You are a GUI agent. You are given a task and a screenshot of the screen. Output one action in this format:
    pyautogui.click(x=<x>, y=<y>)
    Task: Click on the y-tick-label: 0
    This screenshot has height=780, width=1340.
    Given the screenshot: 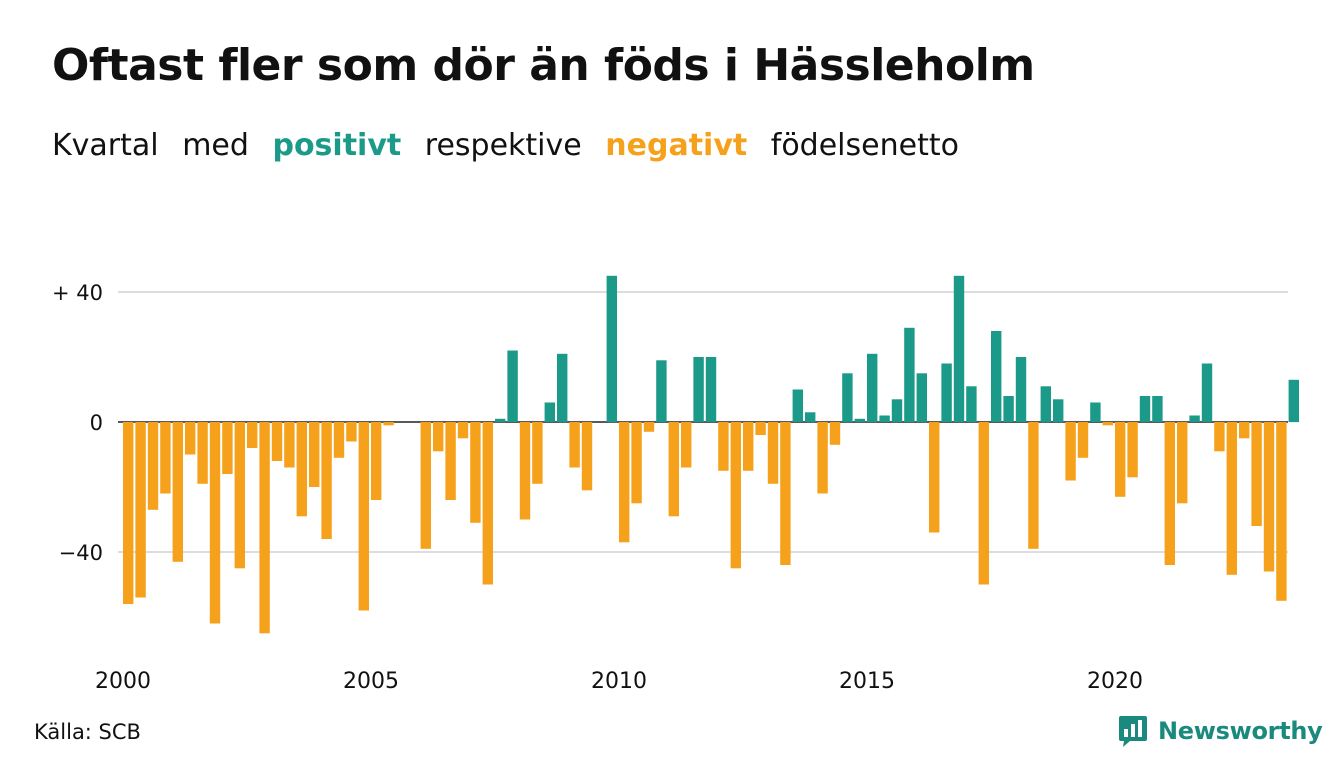 What is the action you would take?
    pyautogui.click(x=96, y=423)
    